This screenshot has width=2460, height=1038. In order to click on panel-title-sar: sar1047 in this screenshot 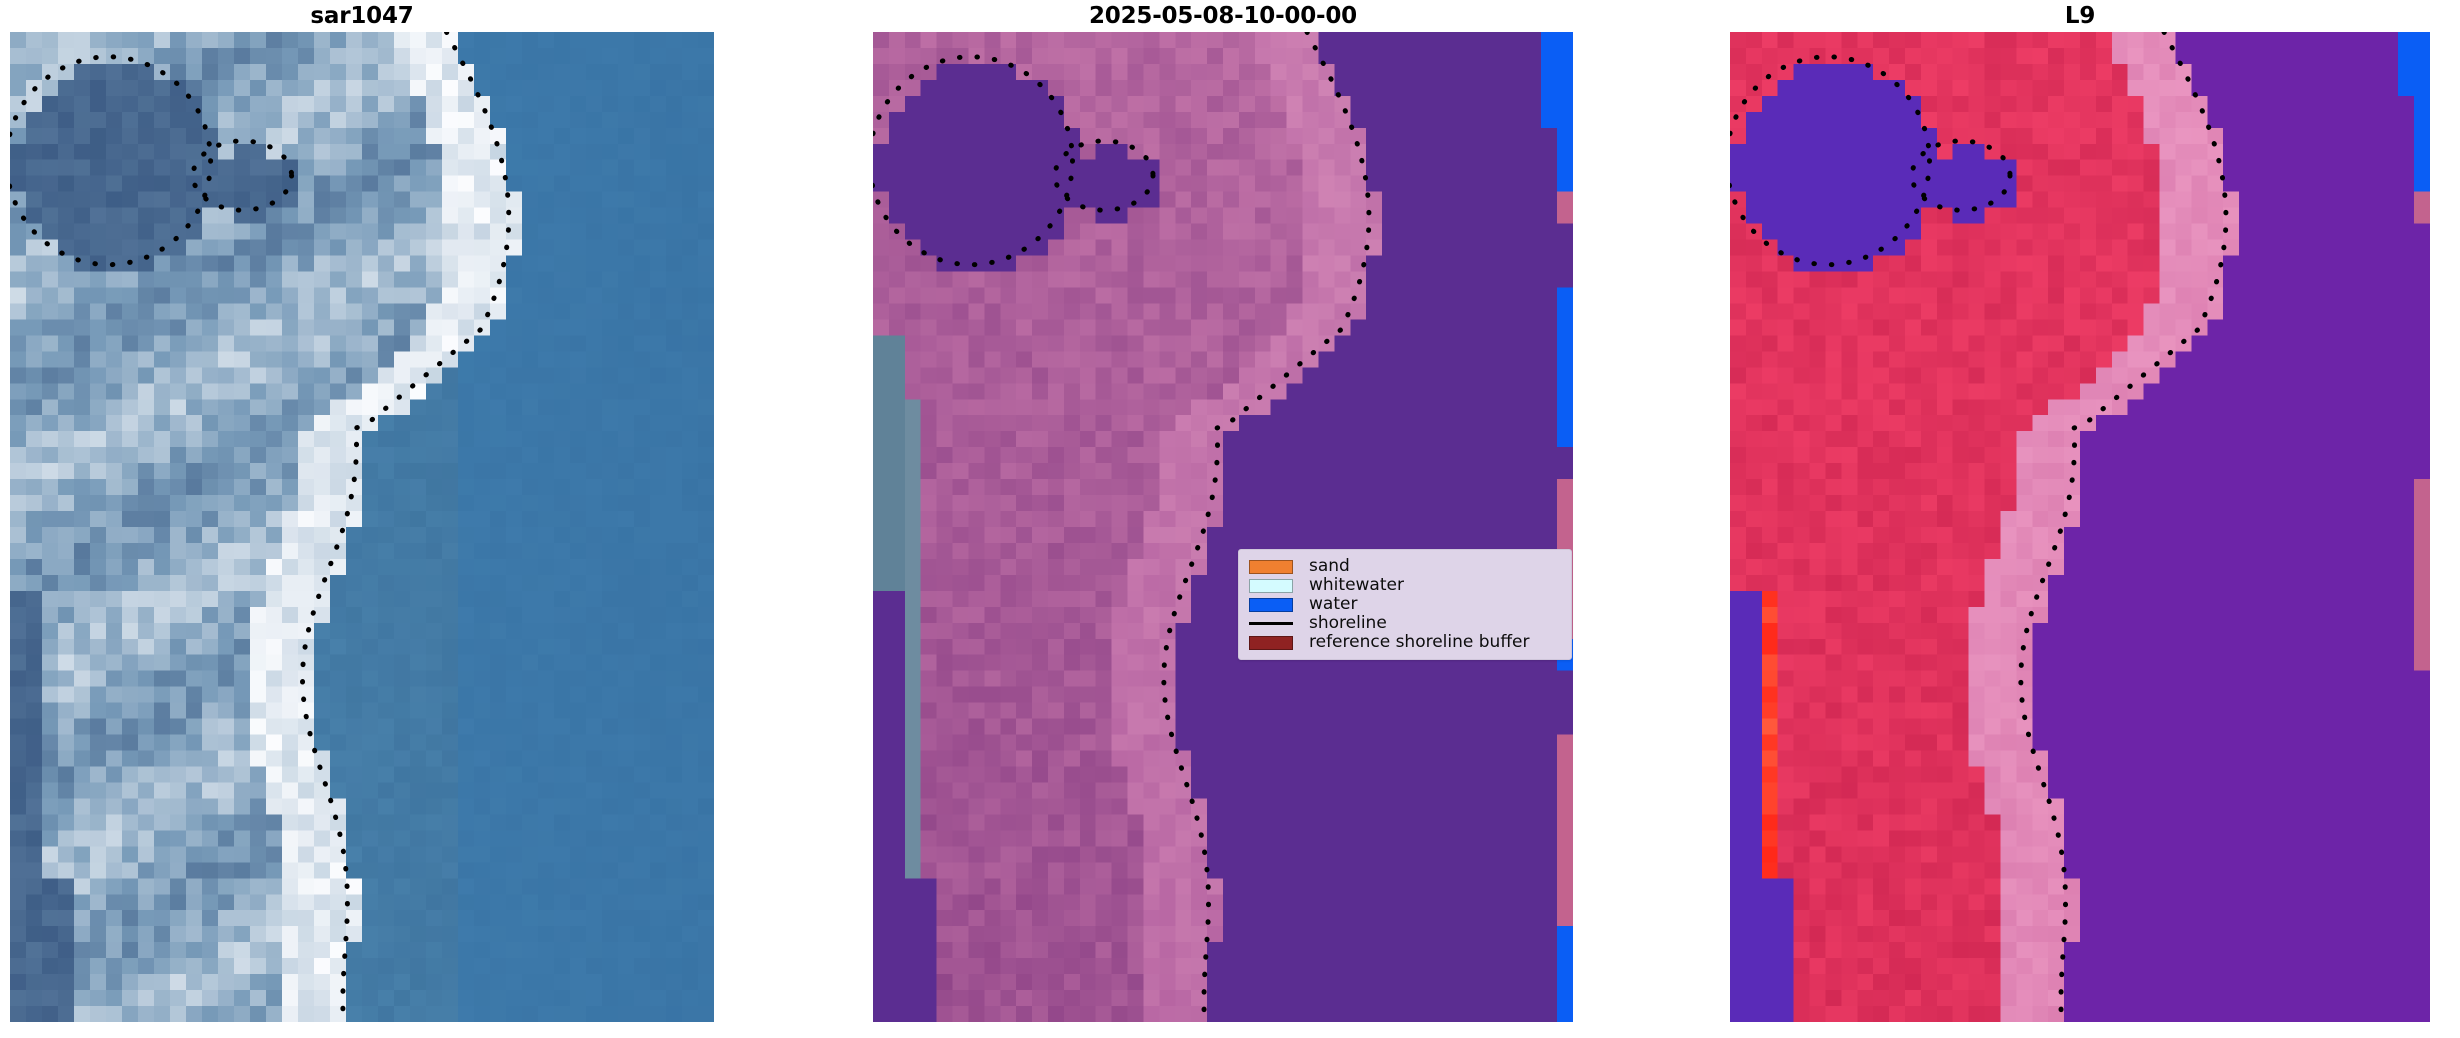, I will do `click(362, 16)`.